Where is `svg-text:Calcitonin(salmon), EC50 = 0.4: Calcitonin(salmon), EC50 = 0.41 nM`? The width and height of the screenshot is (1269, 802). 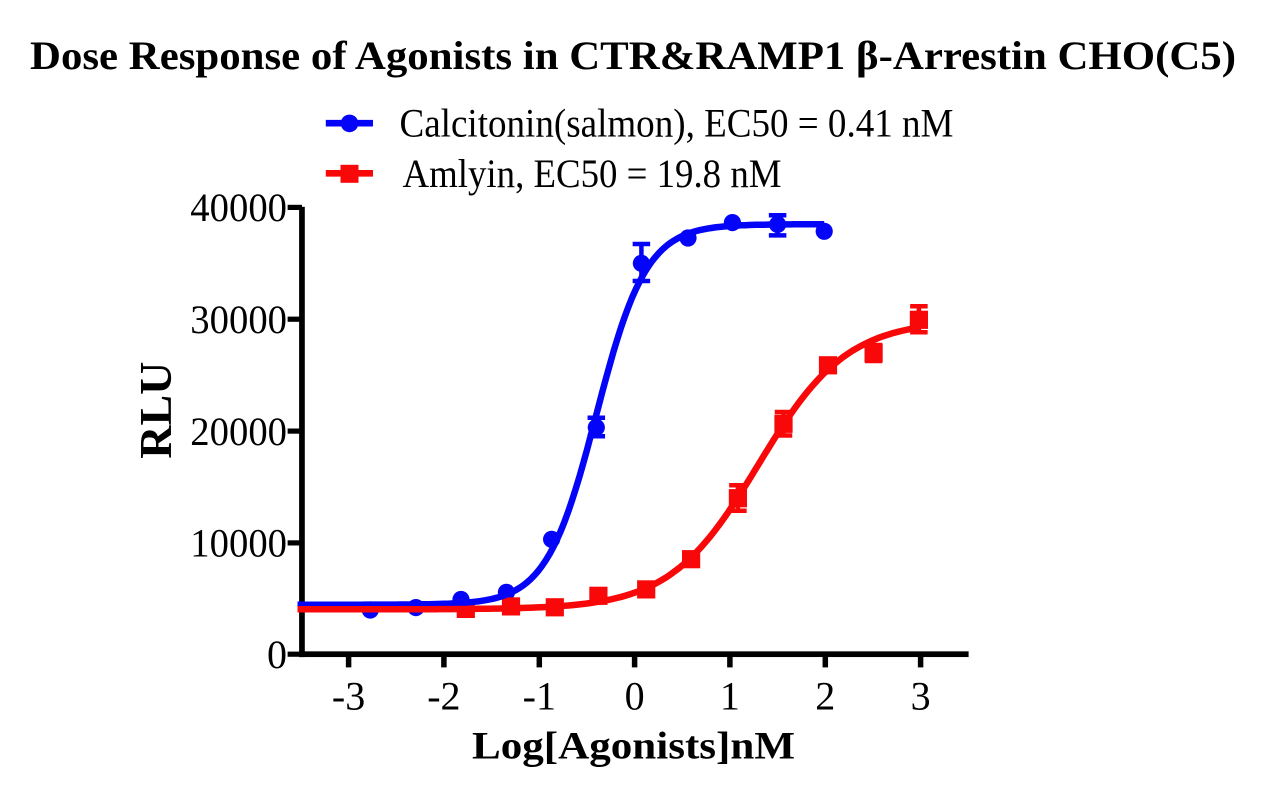 svg-text:Calcitonin(salmon), EC50 = 0.4: Calcitonin(salmon), EC50 = 0.41 nM is located at coordinates (677, 123).